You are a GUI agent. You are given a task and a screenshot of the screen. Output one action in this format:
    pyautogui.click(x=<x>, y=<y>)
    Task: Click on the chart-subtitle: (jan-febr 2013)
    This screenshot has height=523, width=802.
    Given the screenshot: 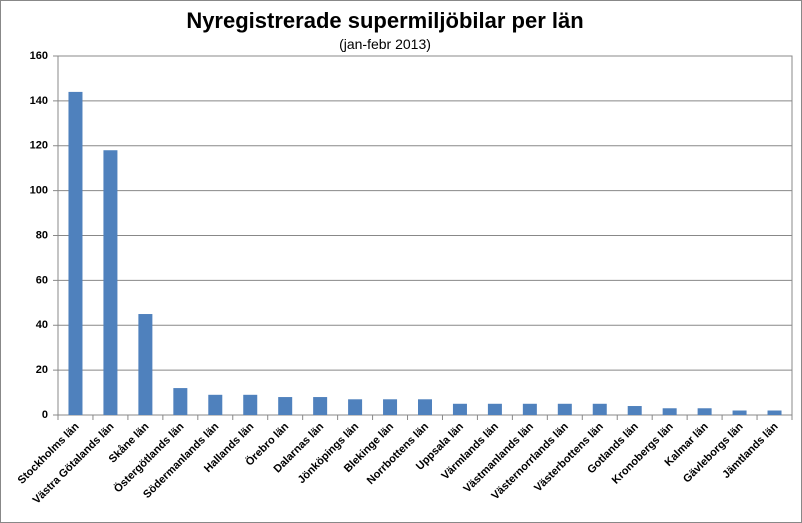 What is the action you would take?
    pyautogui.click(x=385, y=44)
    